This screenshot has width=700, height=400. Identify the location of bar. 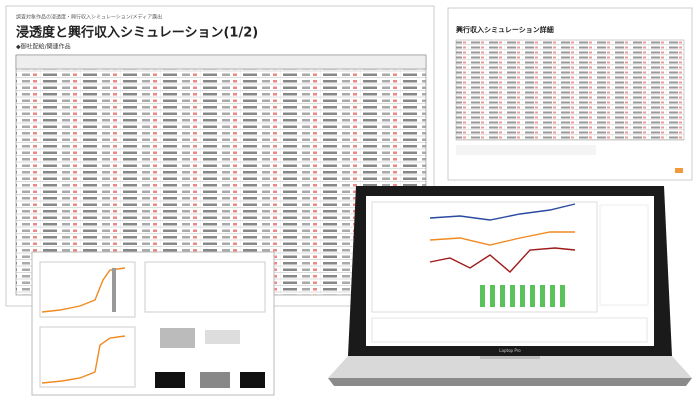
(114, 290).